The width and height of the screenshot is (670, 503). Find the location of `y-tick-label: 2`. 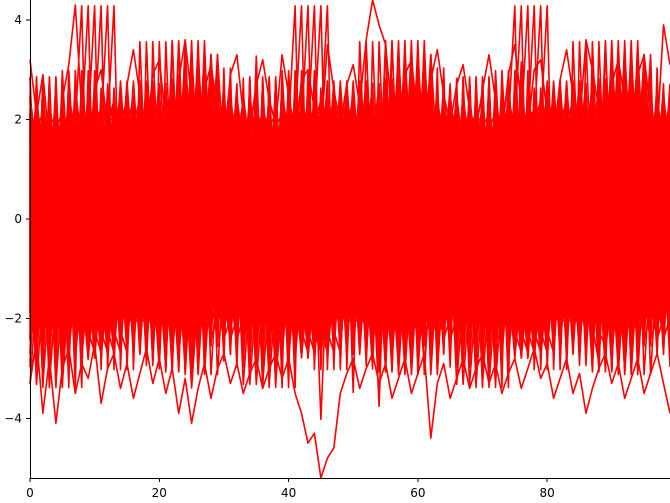

y-tick-label: 2 is located at coordinates (18, 120).